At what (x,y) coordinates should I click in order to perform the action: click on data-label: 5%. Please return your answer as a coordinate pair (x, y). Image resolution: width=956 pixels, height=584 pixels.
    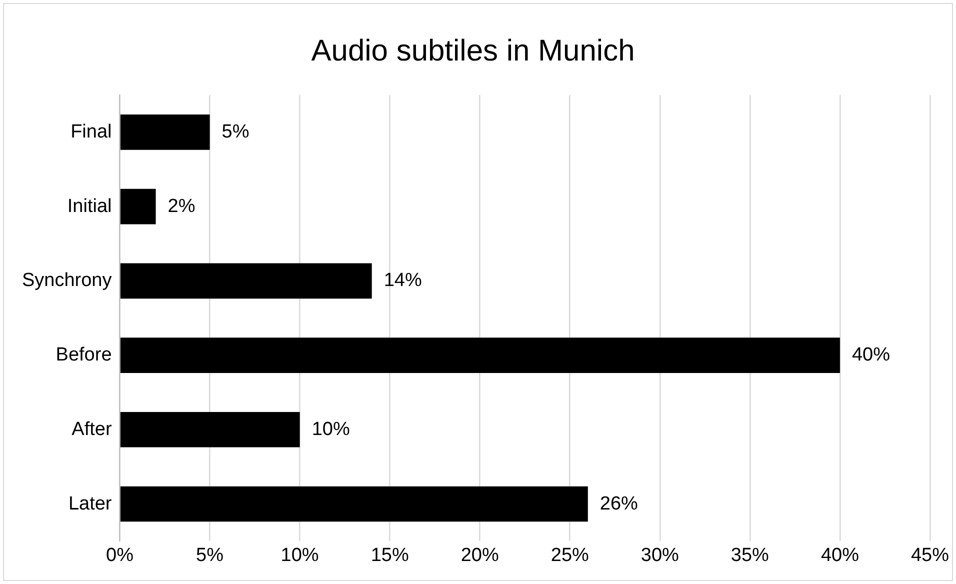
    Looking at the image, I should click on (236, 131).